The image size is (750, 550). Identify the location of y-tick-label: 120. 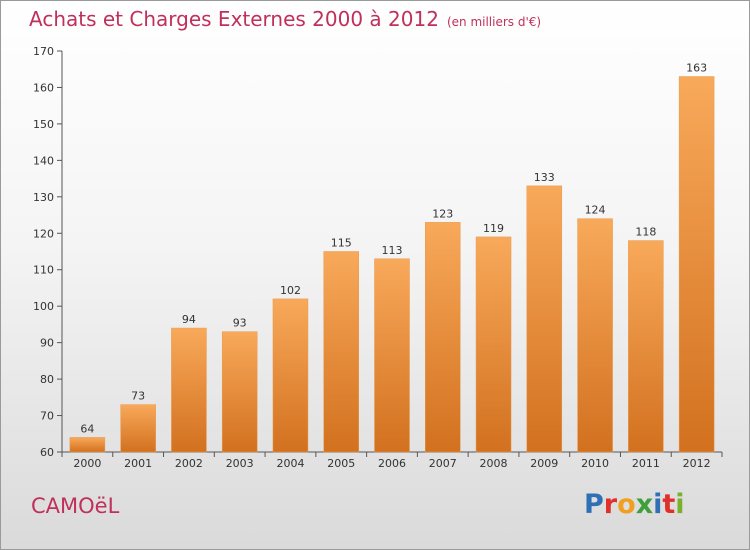
(43, 233).